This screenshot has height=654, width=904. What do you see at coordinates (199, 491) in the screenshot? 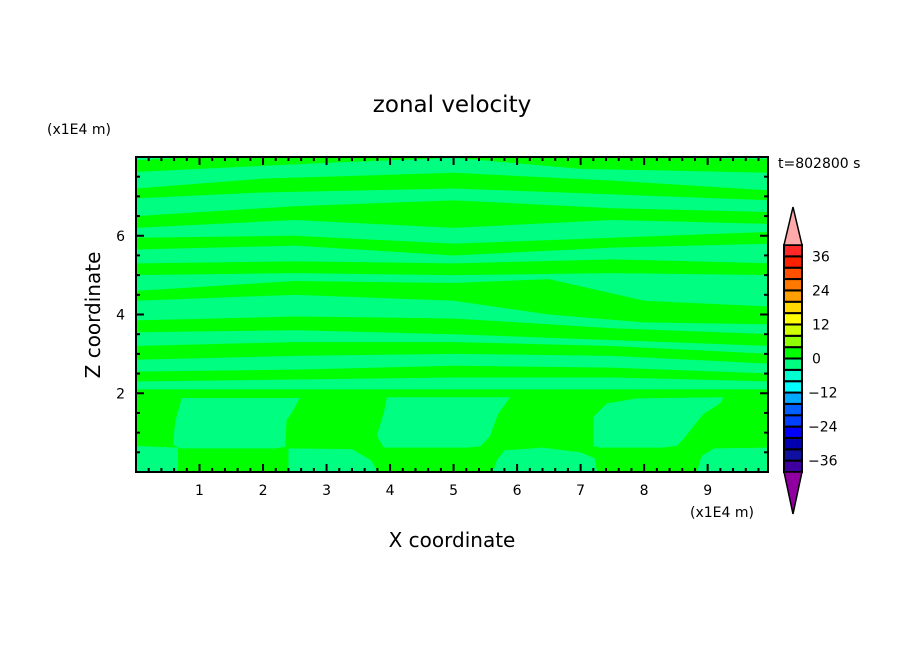
I see `x-tick-label: 1` at bounding box center [199, 491].